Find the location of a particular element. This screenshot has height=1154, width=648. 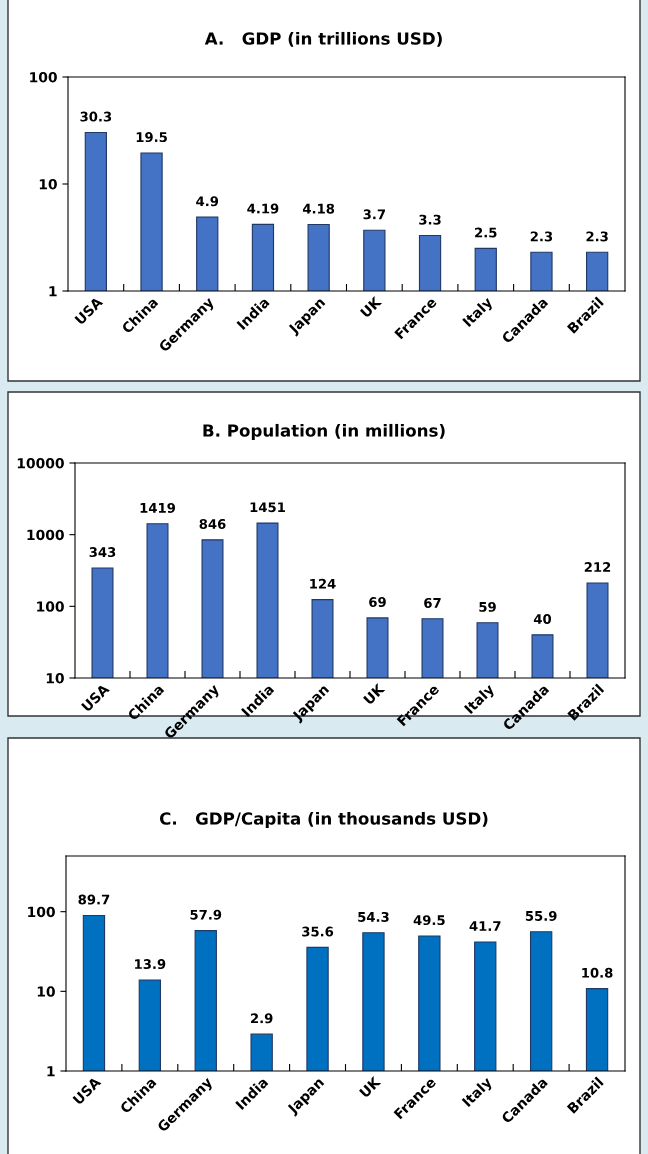

data-label: 846 is located at coordinates (212, 524).